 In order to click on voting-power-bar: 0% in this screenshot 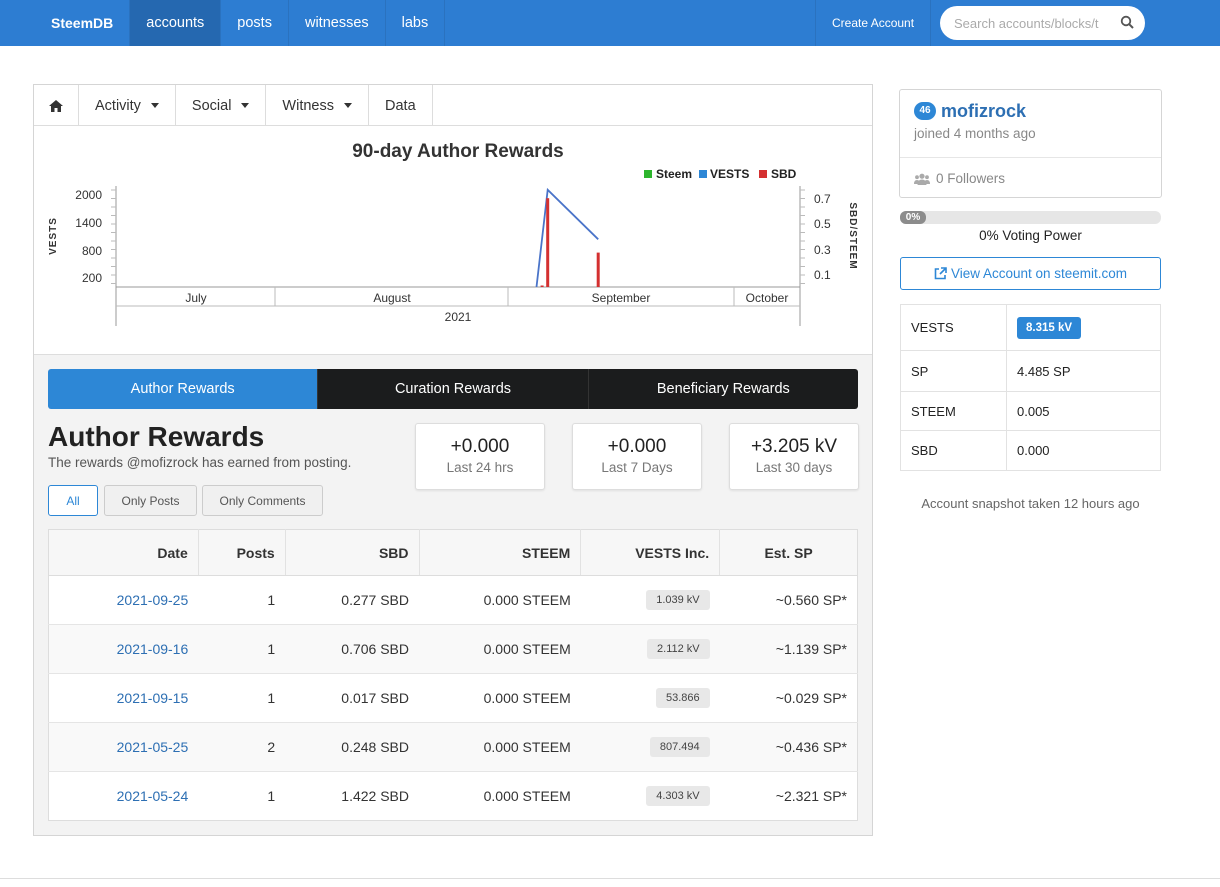, I will do `click(1030, 217)`.